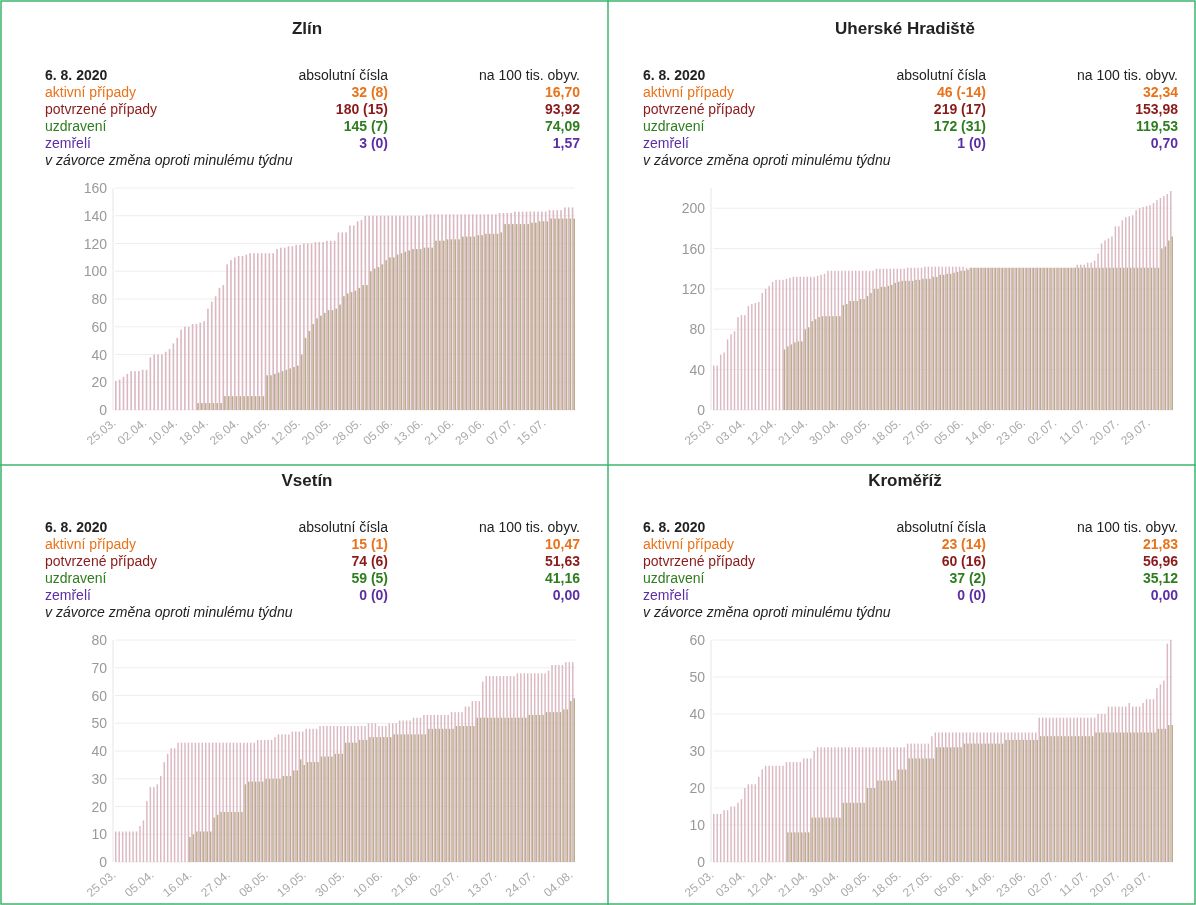  I want to click on y-tick-label: 140, so click(95, 215).